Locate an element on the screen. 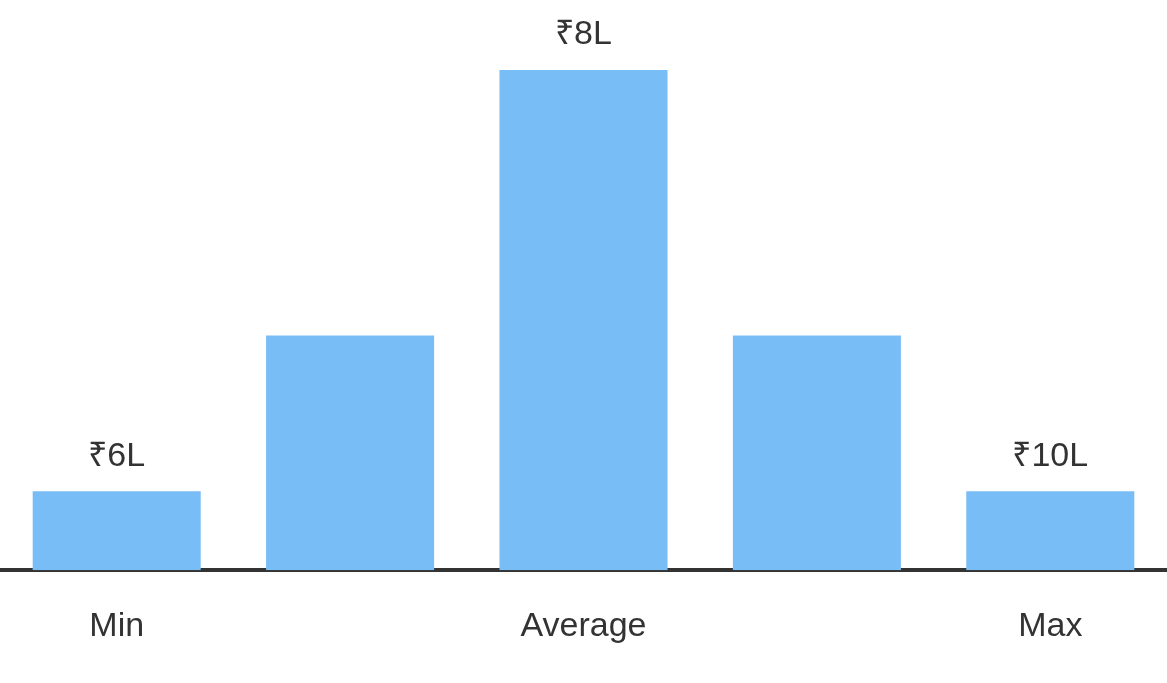 This screenshot has height=683, width=1167. annotation: ₹6L is located at coordinates (117, 453).